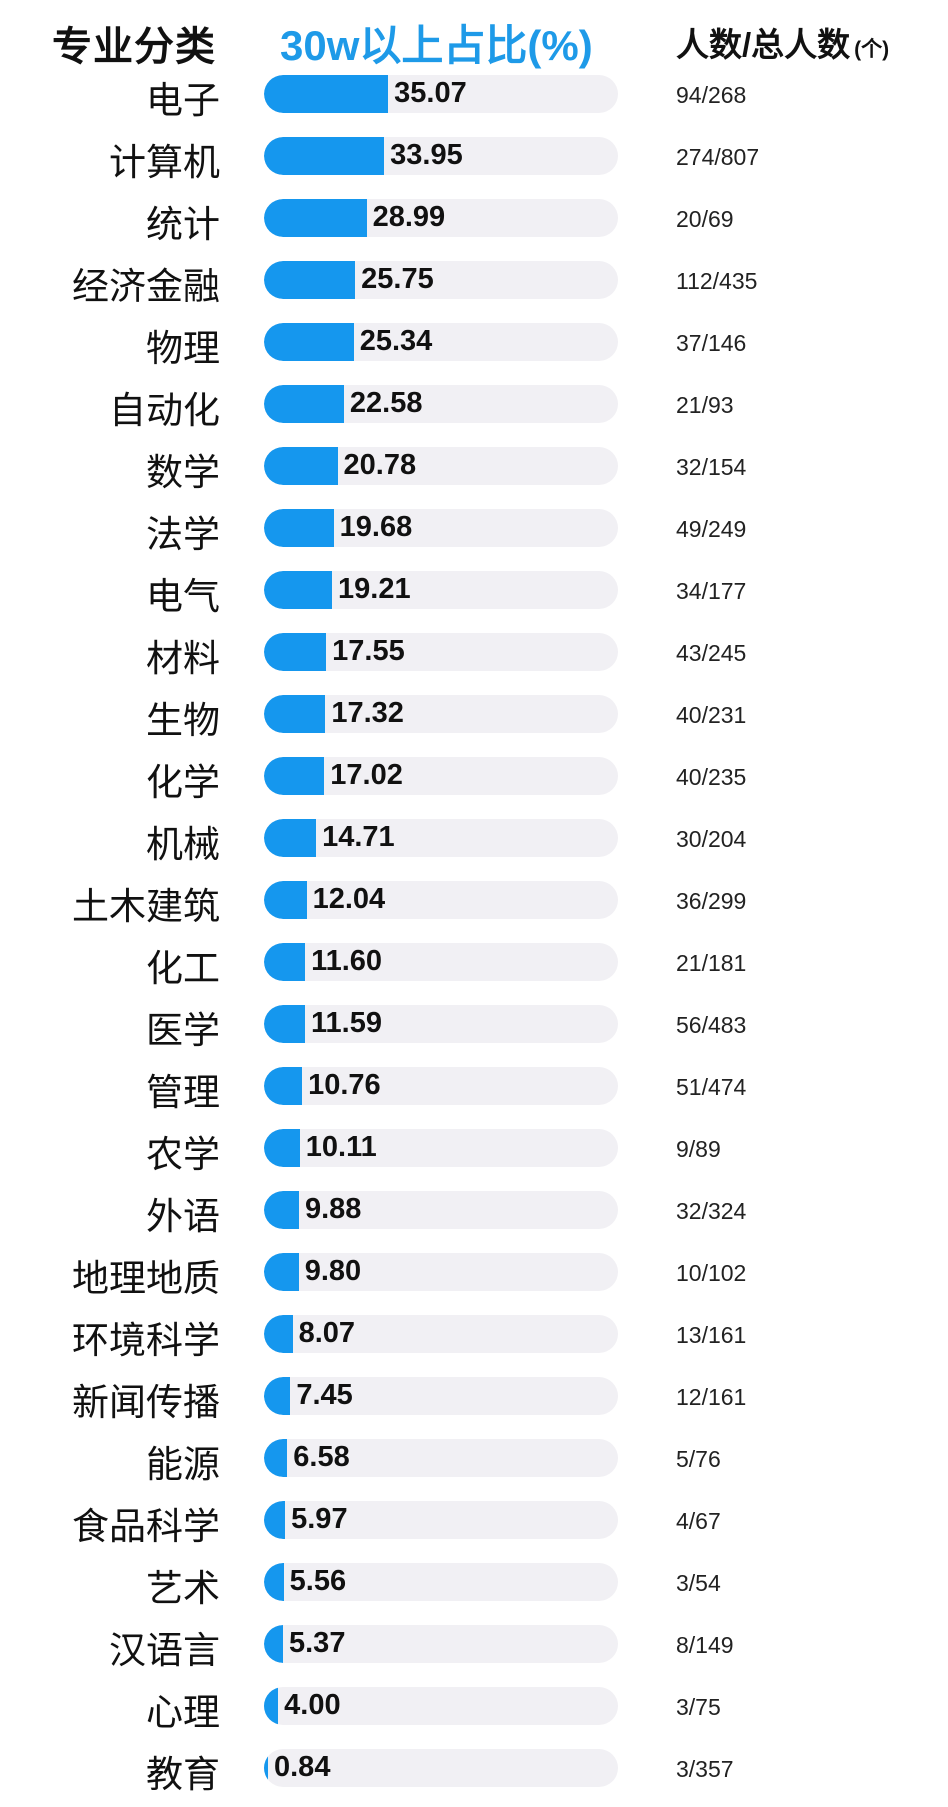 The image size is (948, 1807). I want to click on category-label: 能源, so click(183, 1464).